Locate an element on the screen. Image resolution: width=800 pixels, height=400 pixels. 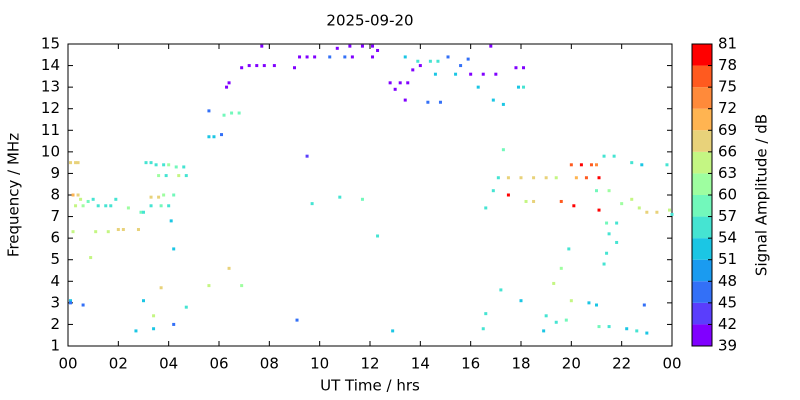
x-tick-label: 14 is located at coordinates (420, 364).